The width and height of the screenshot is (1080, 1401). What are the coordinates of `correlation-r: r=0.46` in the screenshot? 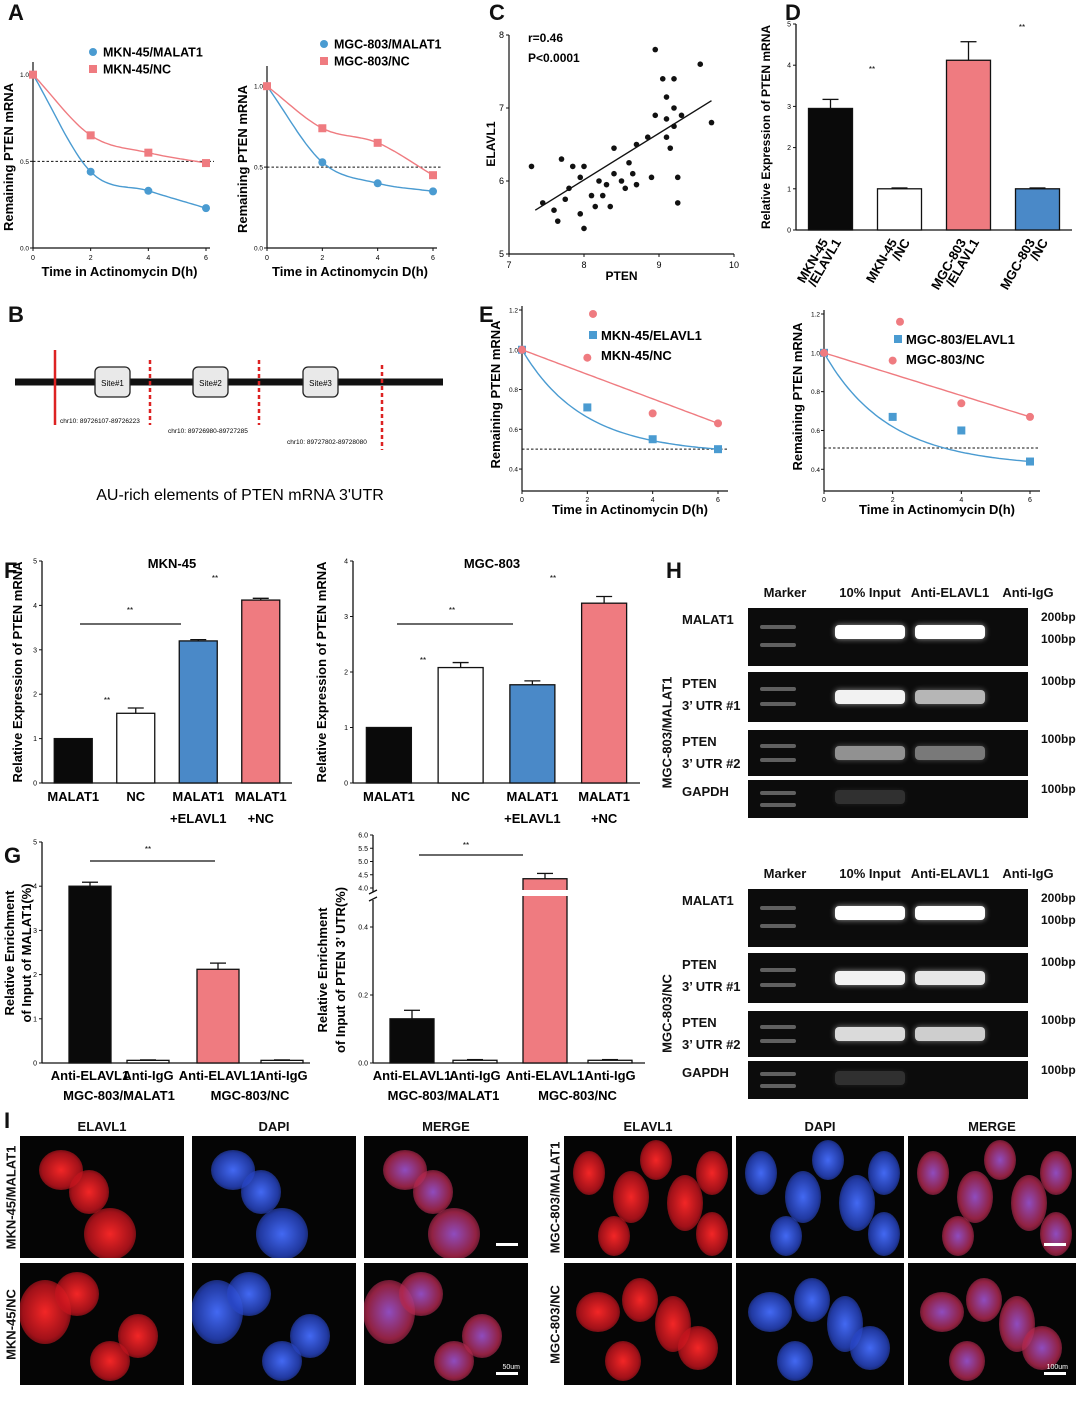 It's located at (545, 38).